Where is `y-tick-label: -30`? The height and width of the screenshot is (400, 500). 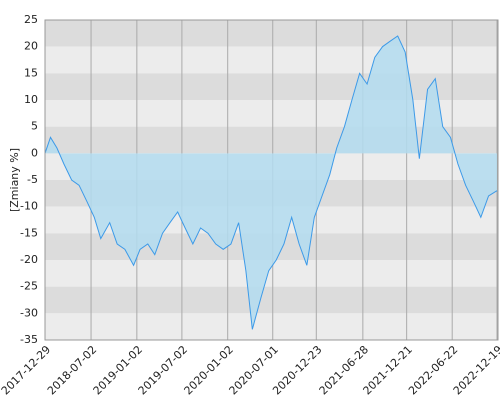
y-tick-label: -30 is located at coordinates (29, 312).